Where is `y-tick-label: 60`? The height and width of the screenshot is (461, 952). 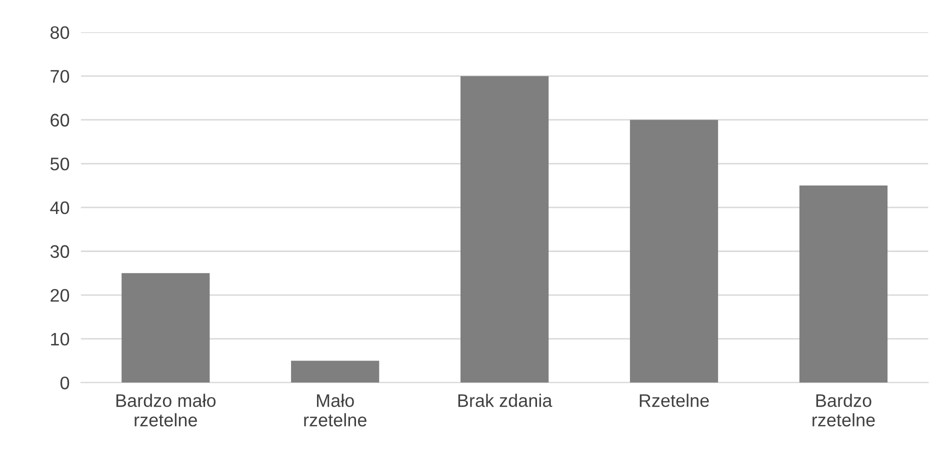 y-tick-label: 60 is located at coordinates (60, 120).